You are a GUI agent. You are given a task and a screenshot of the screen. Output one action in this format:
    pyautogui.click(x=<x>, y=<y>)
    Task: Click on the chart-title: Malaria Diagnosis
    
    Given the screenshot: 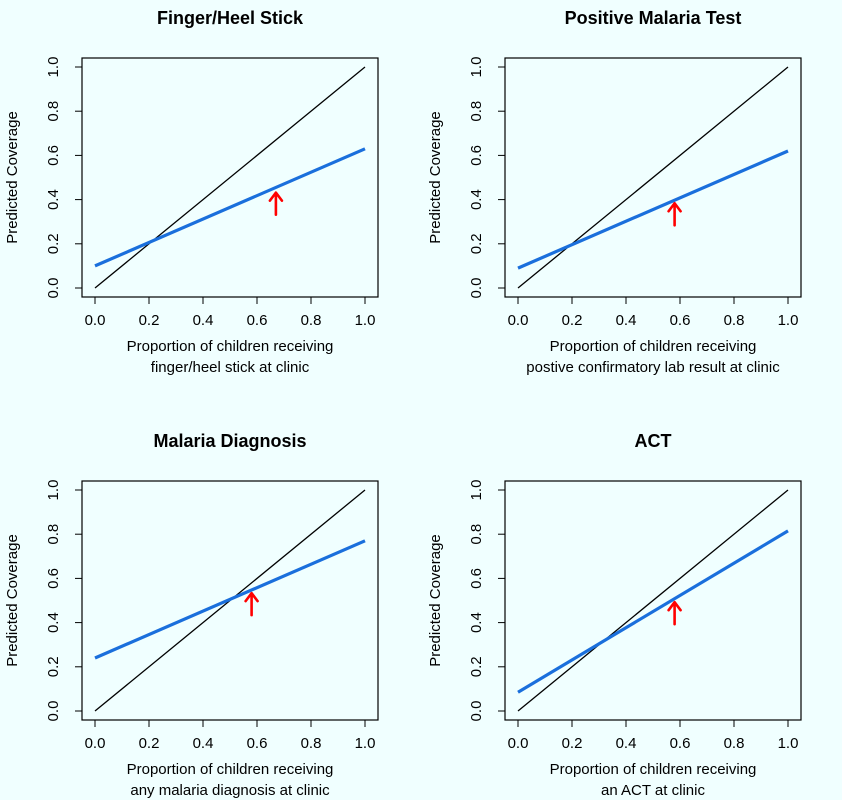 What is the action you would take?
    pyautogui.click(x=229, y=441)
    